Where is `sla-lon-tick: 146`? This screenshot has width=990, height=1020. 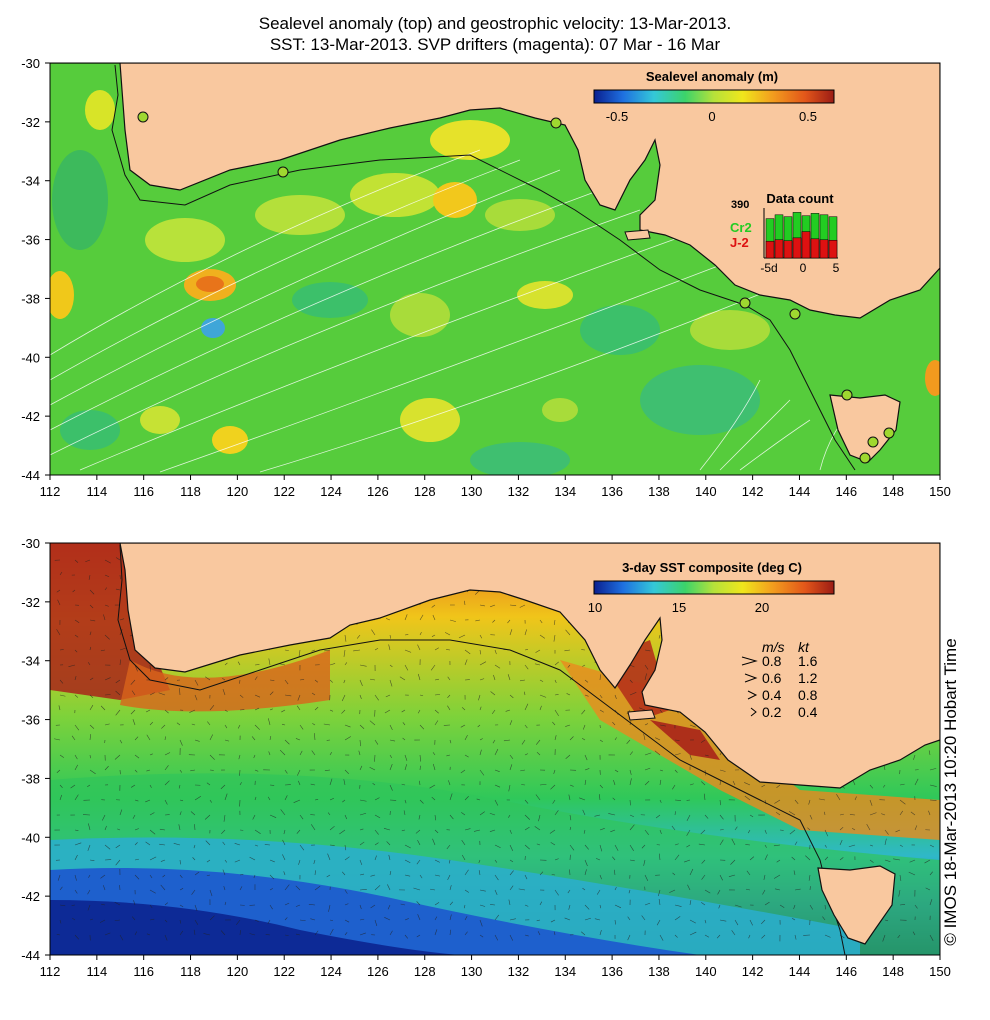
sla-lon-tick: 146 is located at coordinates (846, 491).